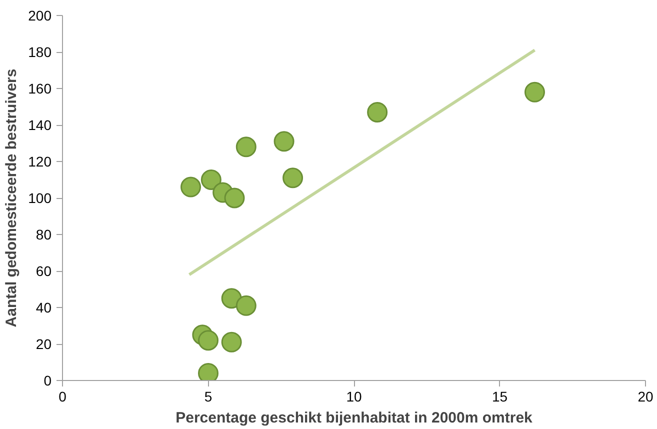 Image resolution: width=657 pixels, height=429 pixels. What do you see at coordinates (40, 16) in the screenshot?
I see `y-tick-label: 200` at bounding box center [40, 16].